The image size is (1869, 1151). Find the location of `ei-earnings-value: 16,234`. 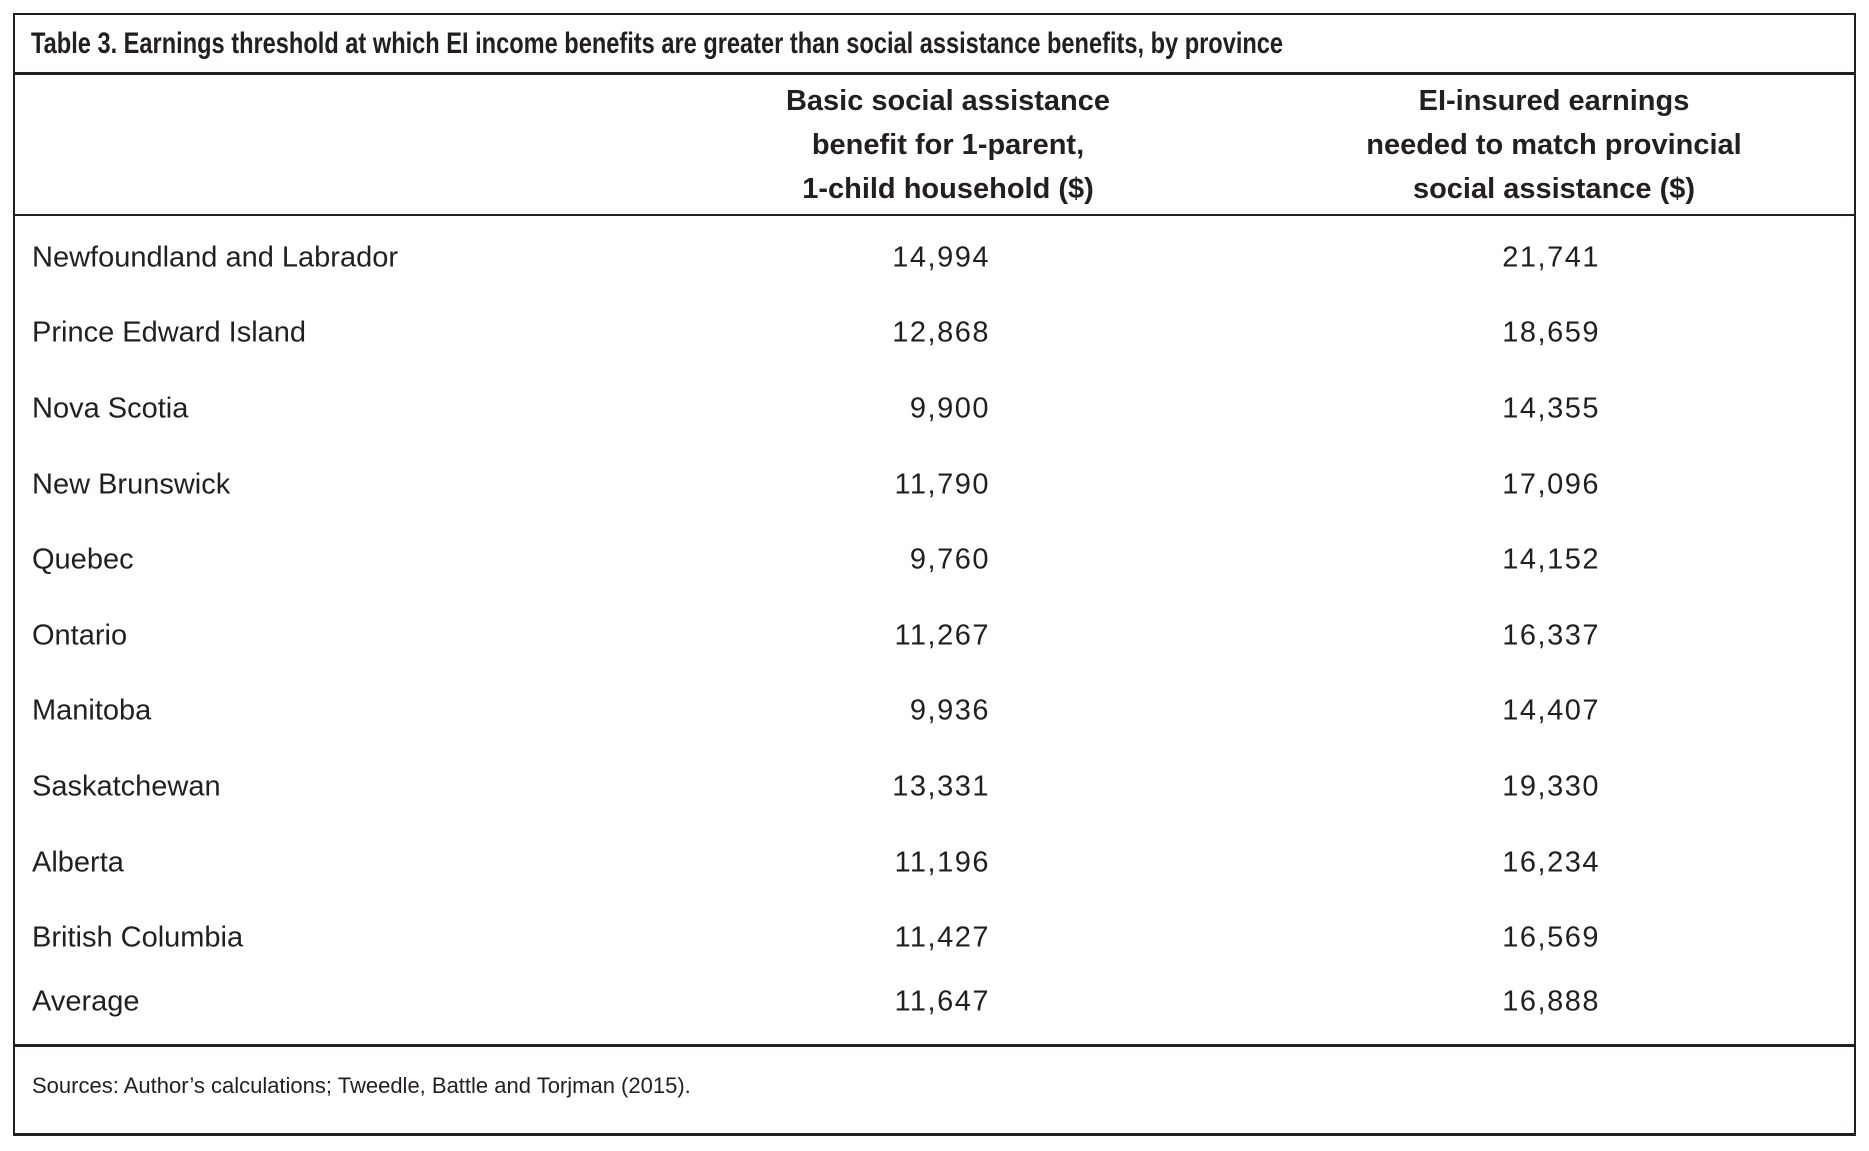

ei-earnings-value: 16,234 is located at coordinates (1551, 862).